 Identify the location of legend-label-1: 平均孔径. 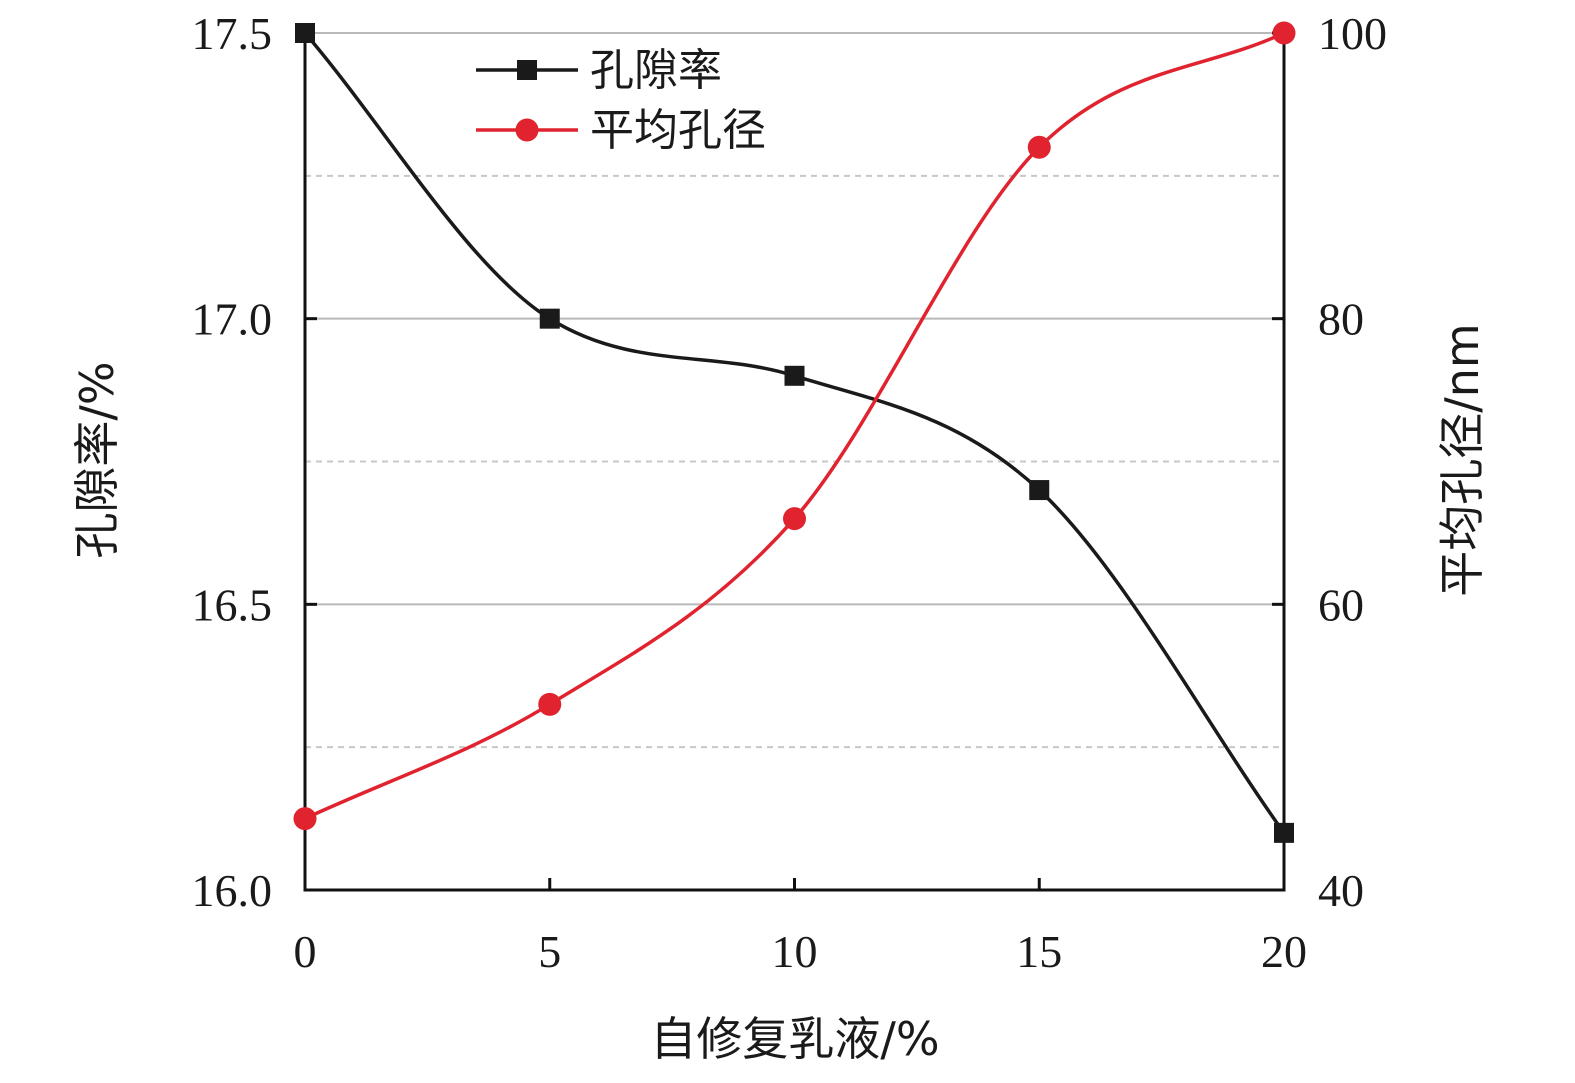
(678, 130).